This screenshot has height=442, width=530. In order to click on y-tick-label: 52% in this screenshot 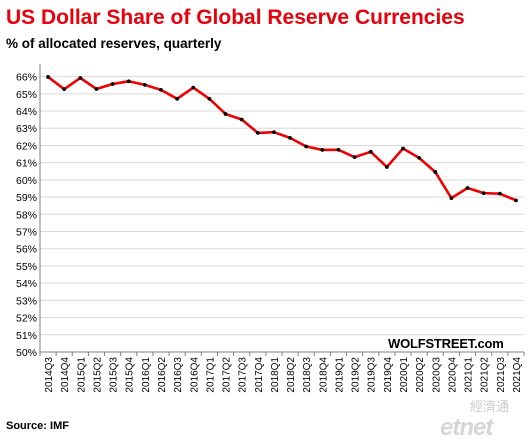, I will do `click(26, 319)`.